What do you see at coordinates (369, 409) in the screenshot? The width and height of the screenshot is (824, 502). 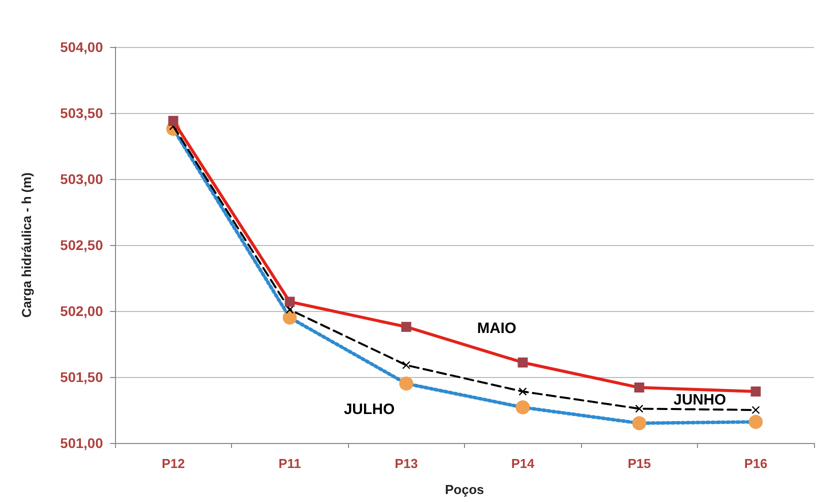 I see `series-label: JULHO` at bounding box center [369, 409].